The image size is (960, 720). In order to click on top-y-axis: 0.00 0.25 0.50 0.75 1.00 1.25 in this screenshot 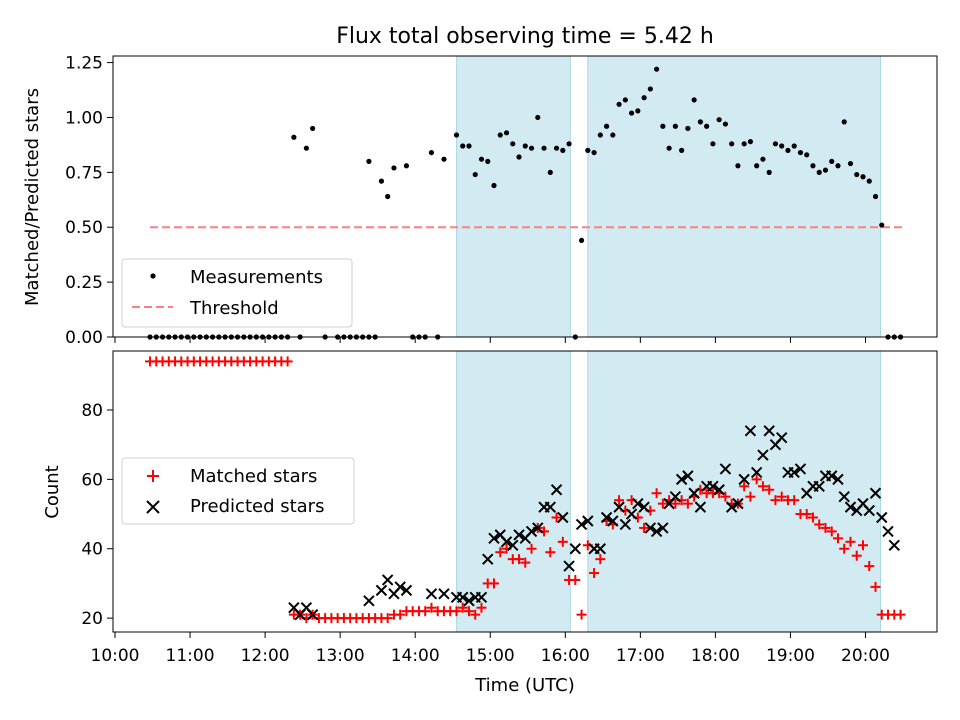, I will do `click(89, 201)`.